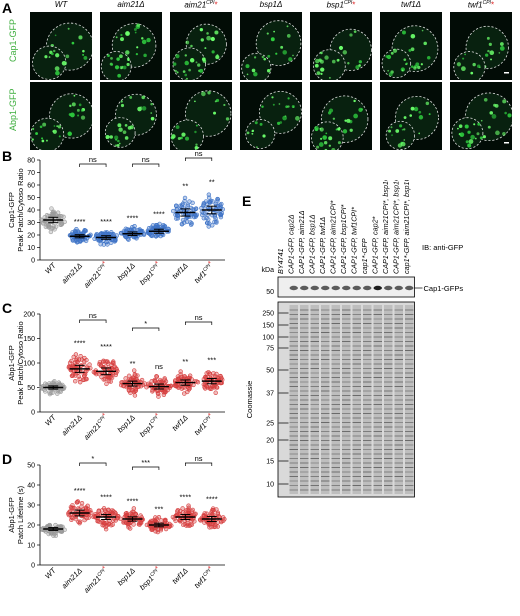 The height and width of the screenshot is (616, 520). What do you see at coordinates (329, 64) in the screenshot?
I see `cell-body` at bounding box center [329, 64].